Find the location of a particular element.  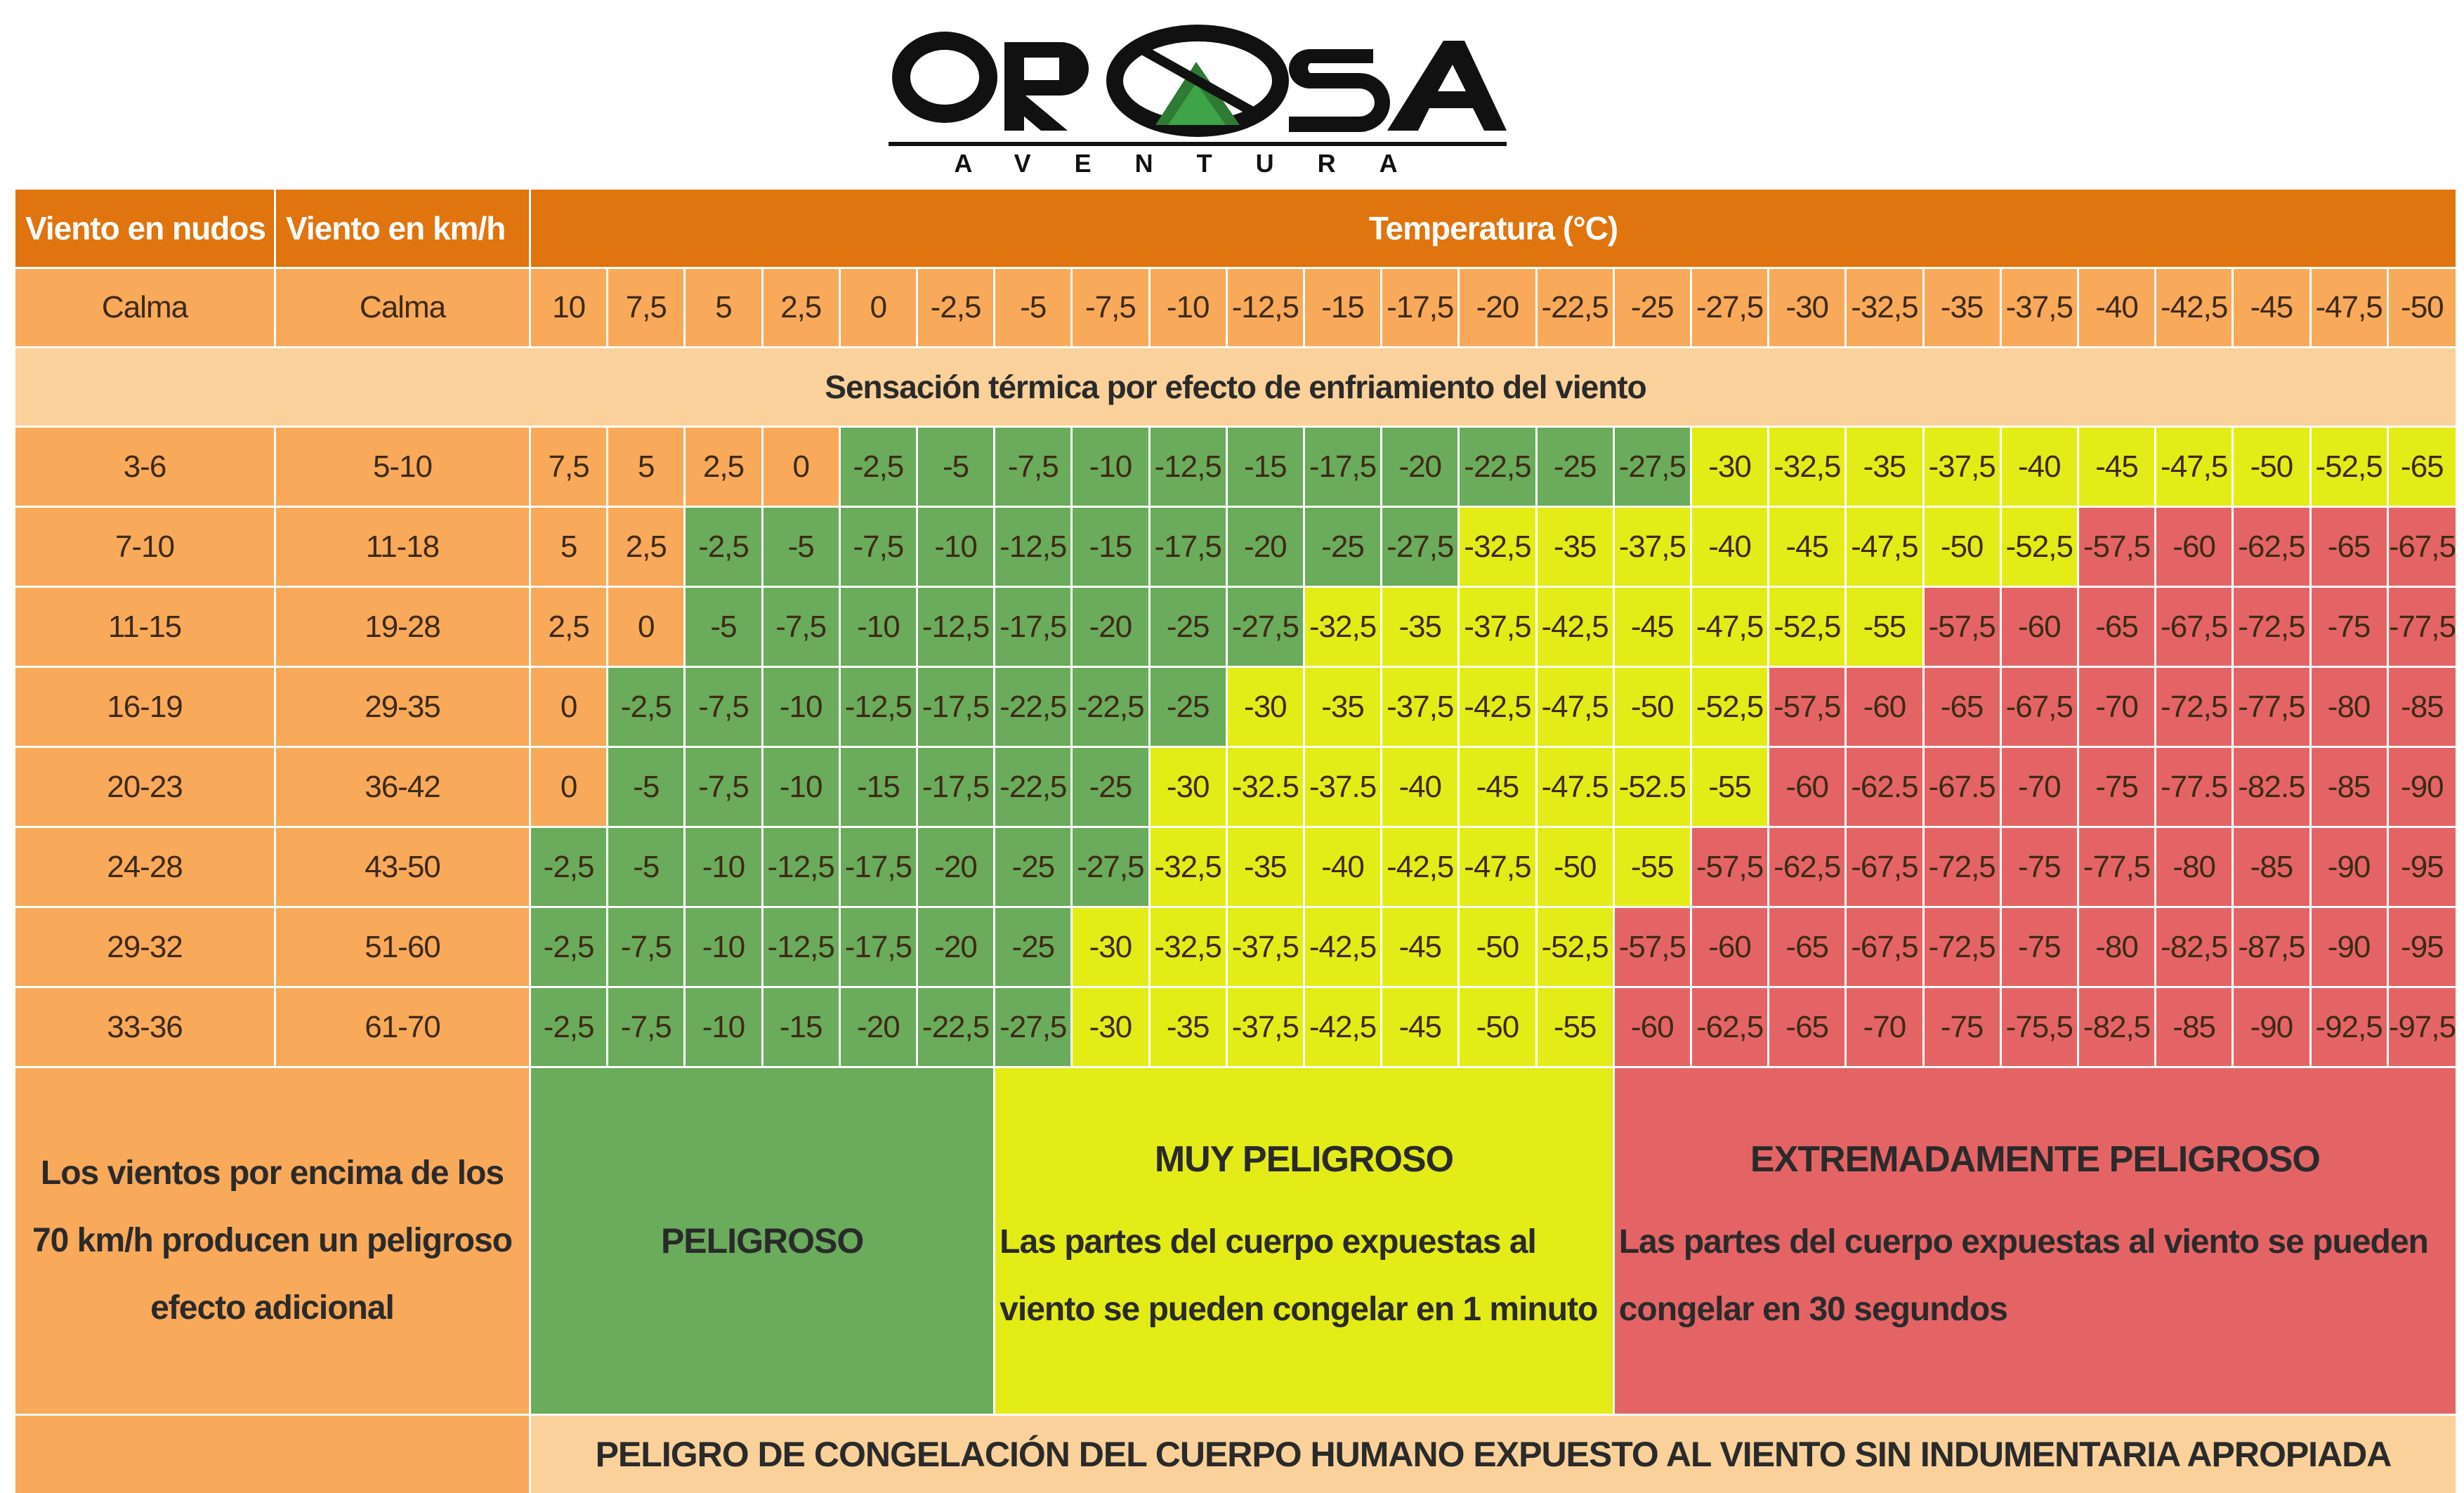

legend-dangerous: PELIGROSO is located at coordinates (762, 1241).